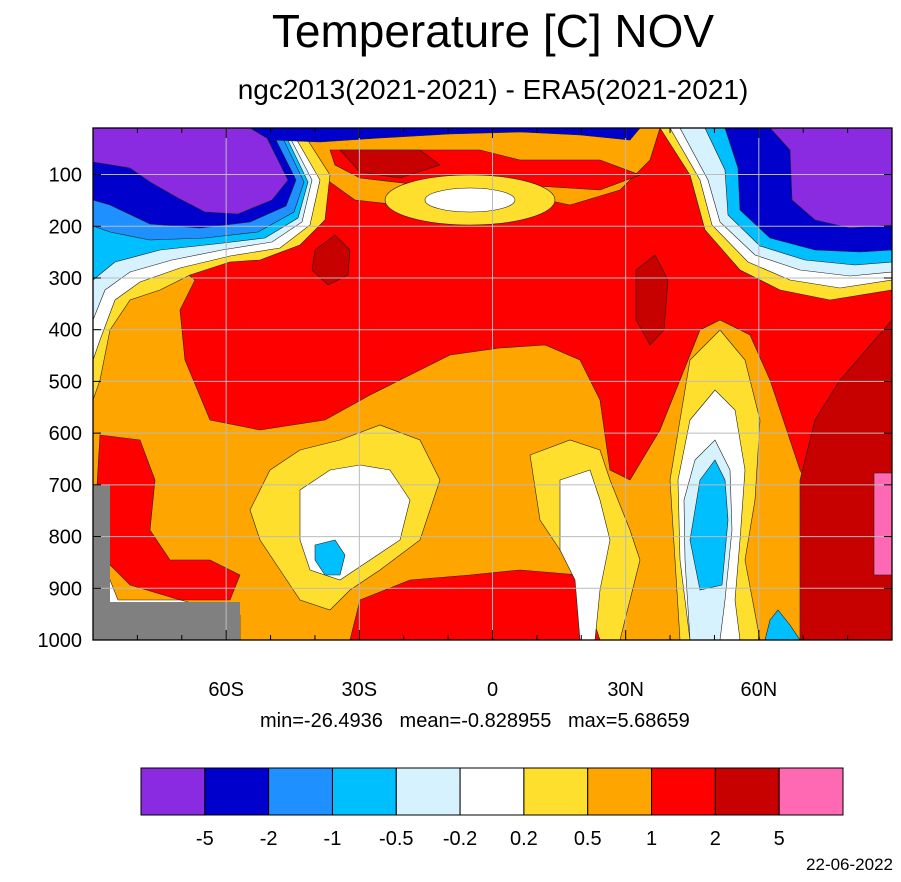 The height and width of the screenshot is (882, 901). I want to click on missing-data-region, so click(166, 562).